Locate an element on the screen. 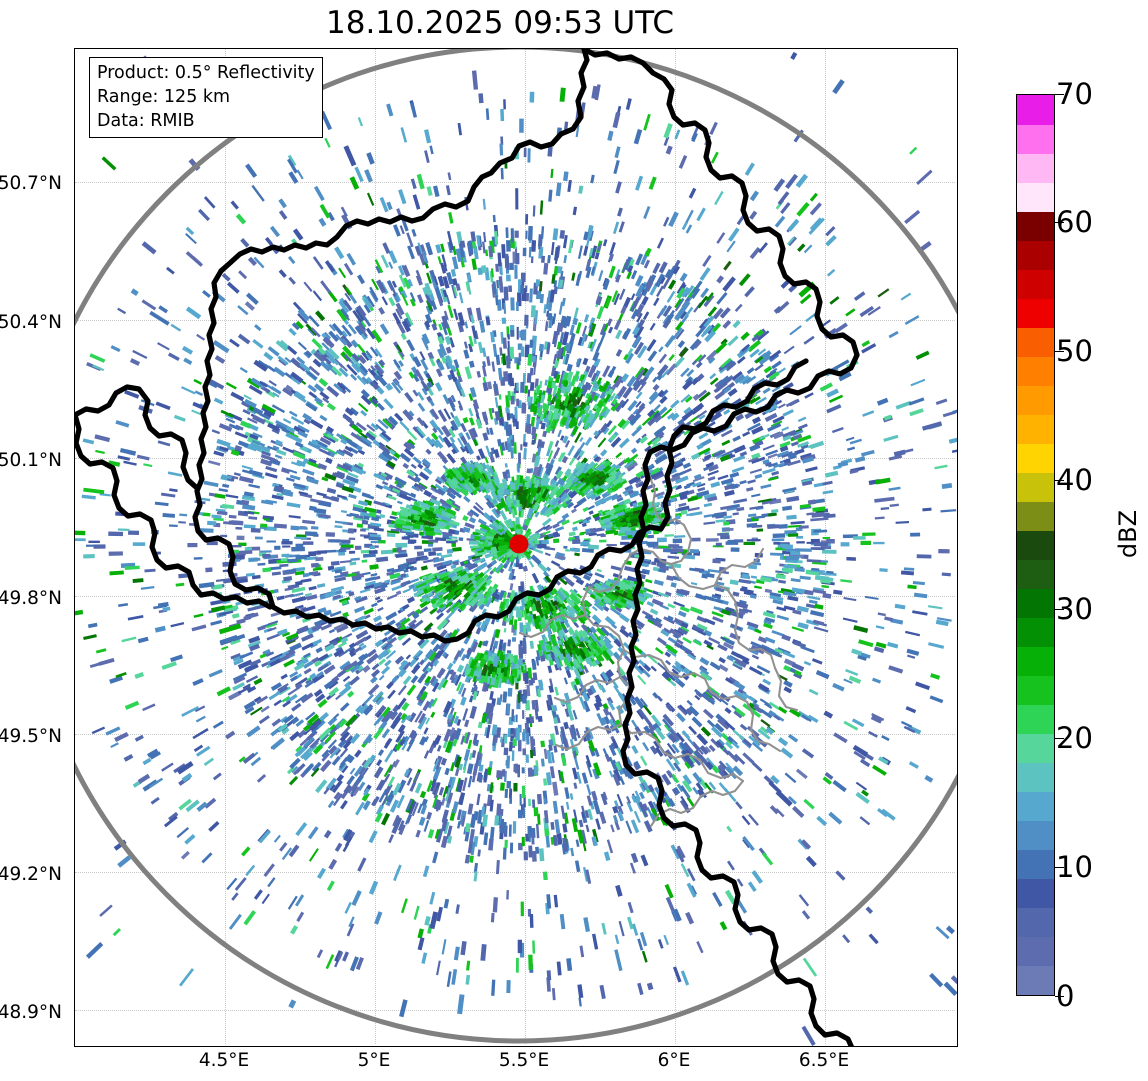 Image resolution: width=1148 pixels, height=1081 pixels. gridline-horizontal is located at coordinates (515, 458).